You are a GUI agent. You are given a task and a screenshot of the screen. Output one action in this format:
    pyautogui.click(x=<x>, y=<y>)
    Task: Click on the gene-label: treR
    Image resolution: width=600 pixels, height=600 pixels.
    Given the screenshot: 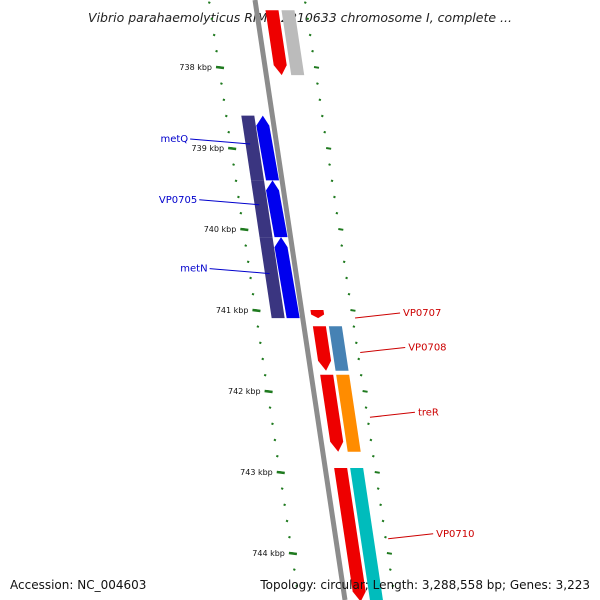 What is the action you would take?
    pyautogui.click(x=428, y=412)
    